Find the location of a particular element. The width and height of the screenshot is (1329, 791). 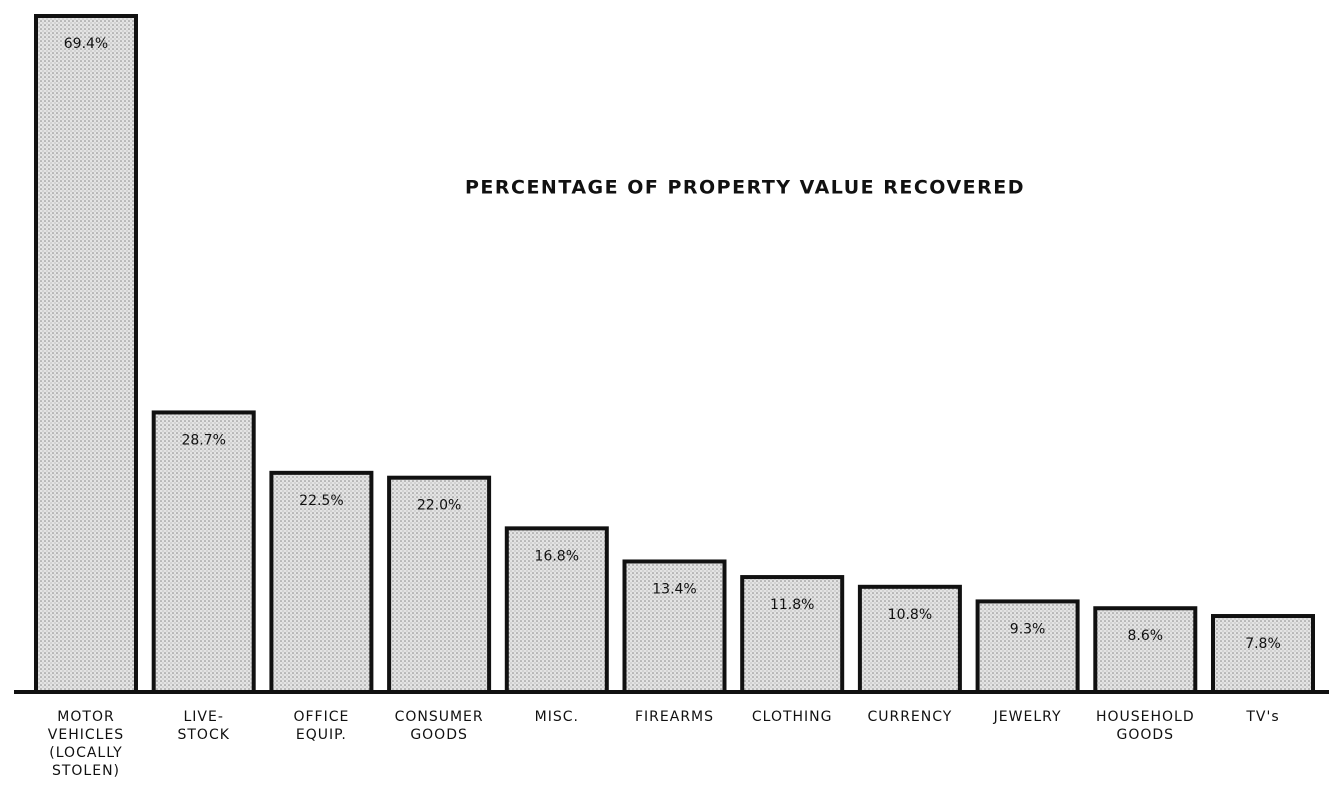

value-label: 22.0% is located at coordinates (439, 506).